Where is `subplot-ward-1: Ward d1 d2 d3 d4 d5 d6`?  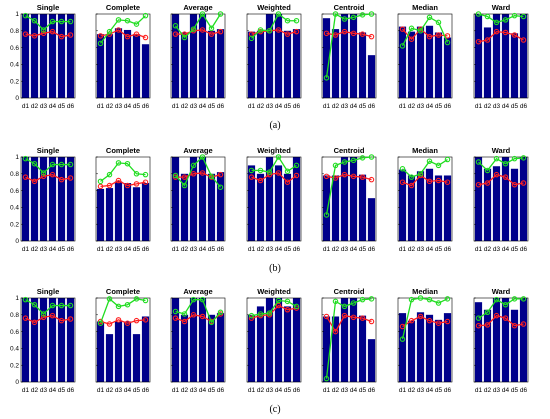 subplot-ward-1: Ward d1 d2 d3 d4 d5 d6 is located at coordinates (501, 56).